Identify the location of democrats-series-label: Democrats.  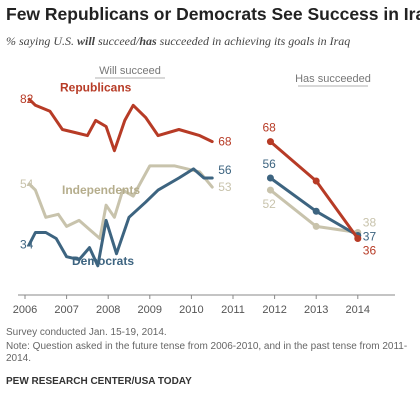
(103, 261).